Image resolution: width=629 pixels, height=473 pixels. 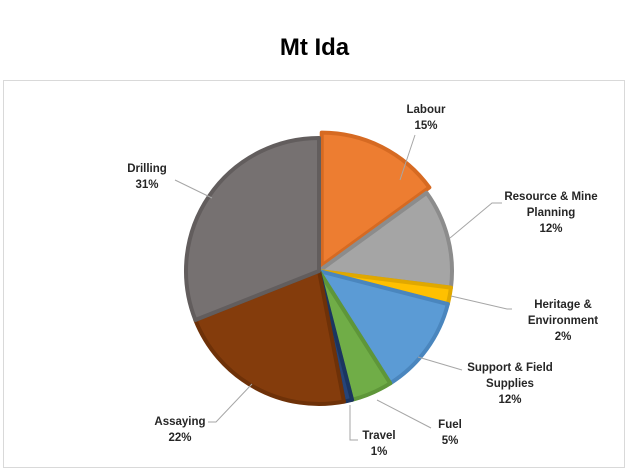 I want to click on data-label-percent: 22%, so click(x=179, y=438).